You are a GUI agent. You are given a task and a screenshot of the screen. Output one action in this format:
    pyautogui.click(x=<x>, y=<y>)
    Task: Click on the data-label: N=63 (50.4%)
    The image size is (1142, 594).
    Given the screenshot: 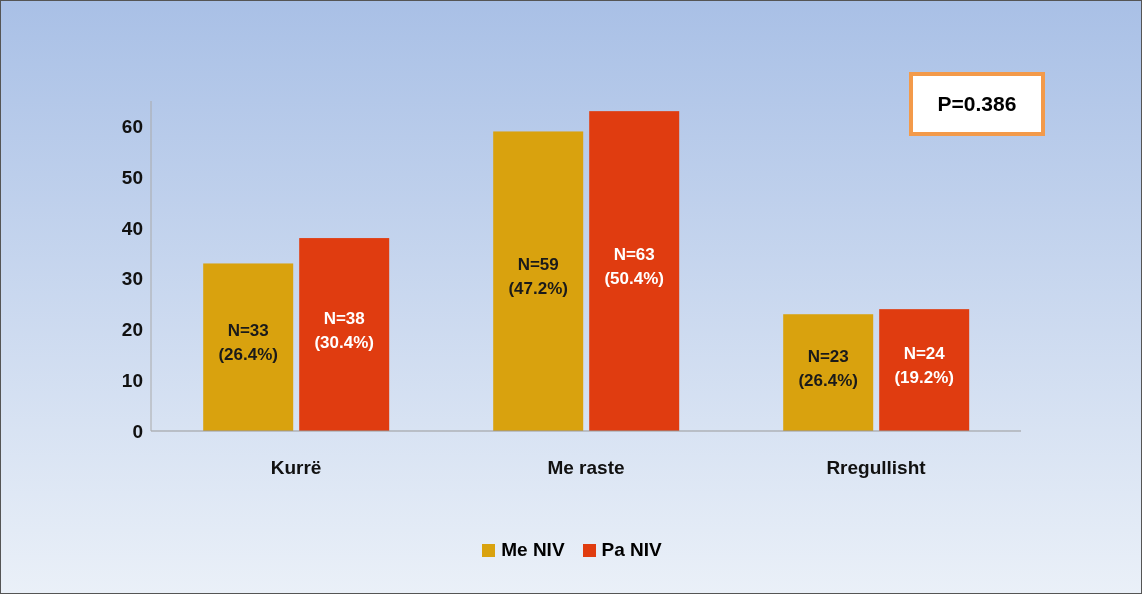 What is the action you would take?
    pyautogui.click(x=634, y=267)
    